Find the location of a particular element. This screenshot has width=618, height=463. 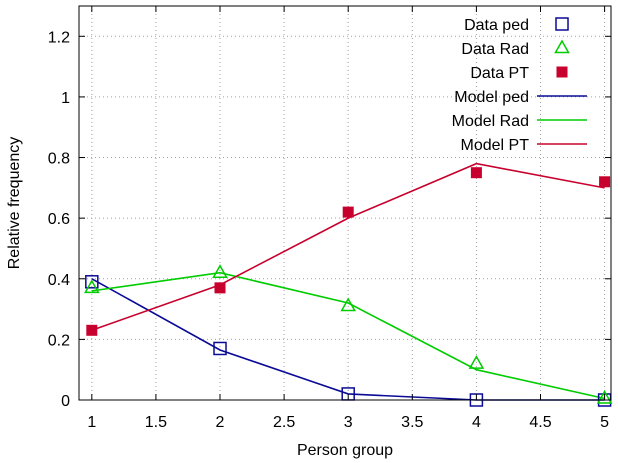

x-tick-label: 5 is located at coordinates (604, 422).